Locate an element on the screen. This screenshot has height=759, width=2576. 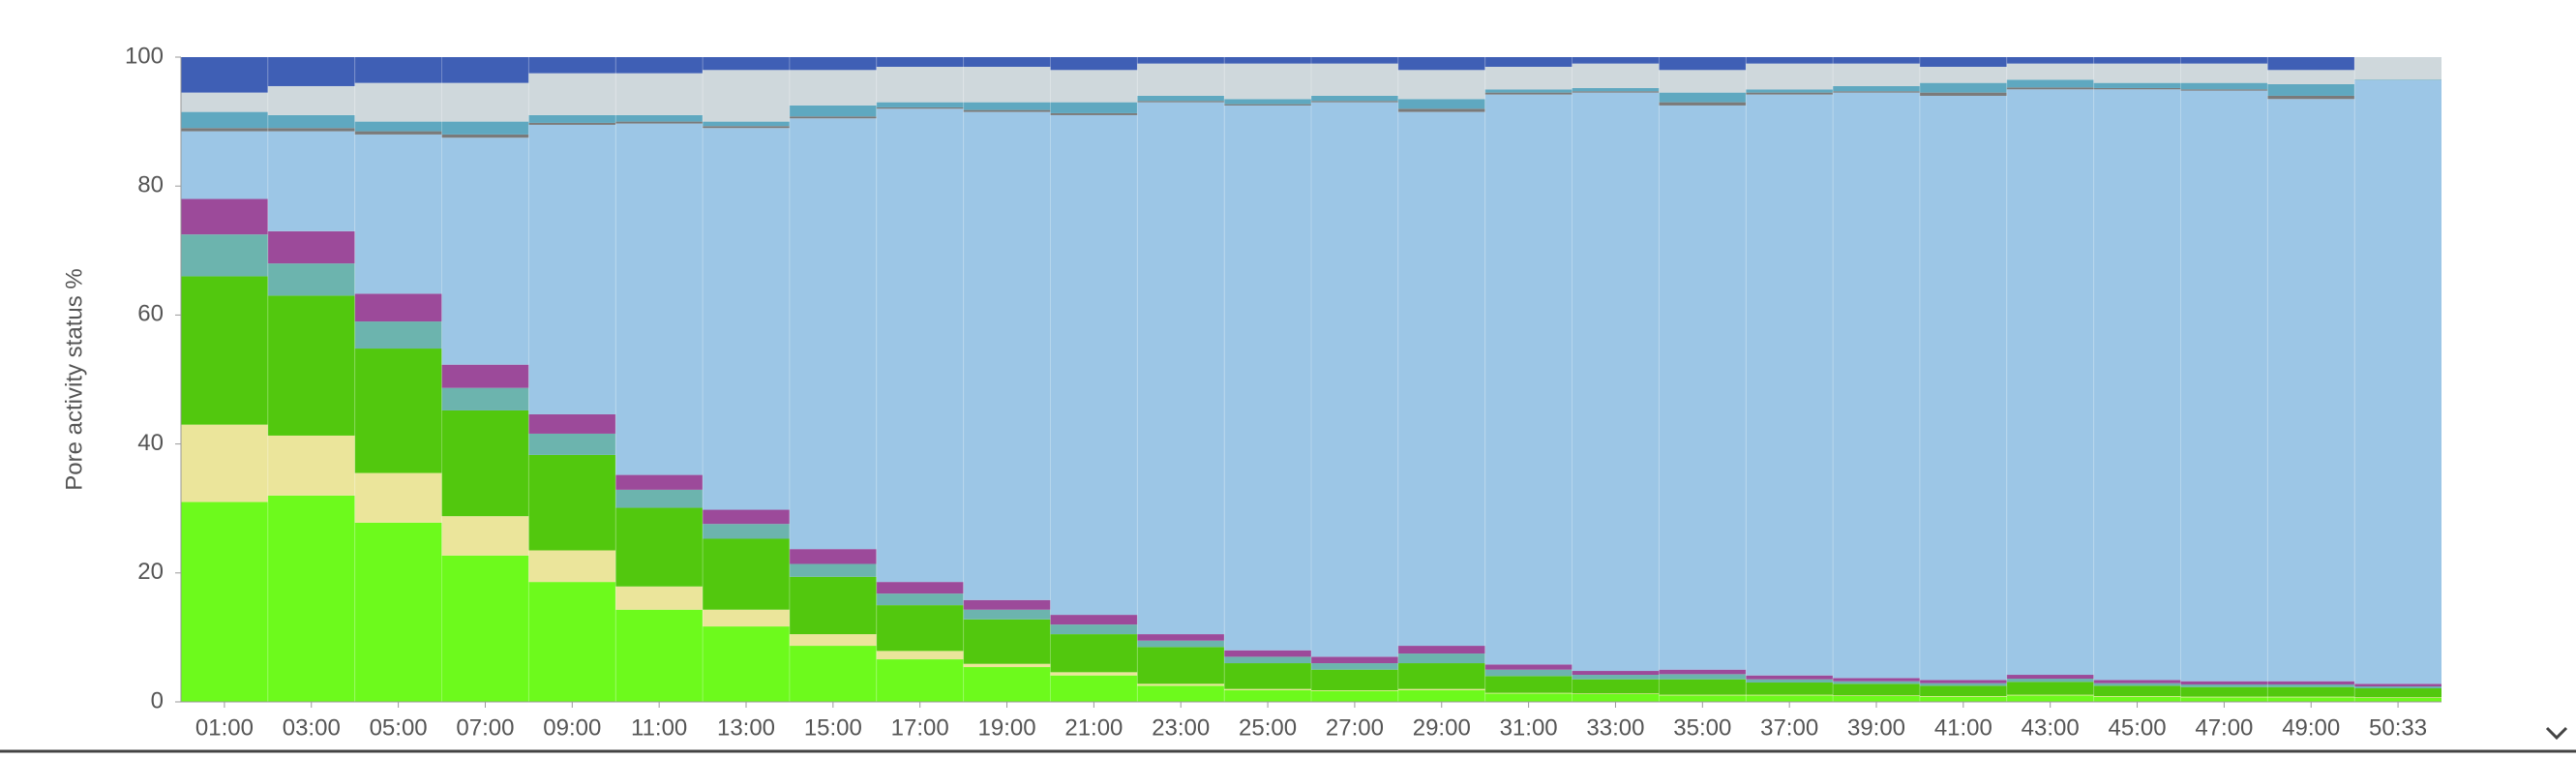
x-tick-label: 43:00 is located at coordinates (2051, 728).